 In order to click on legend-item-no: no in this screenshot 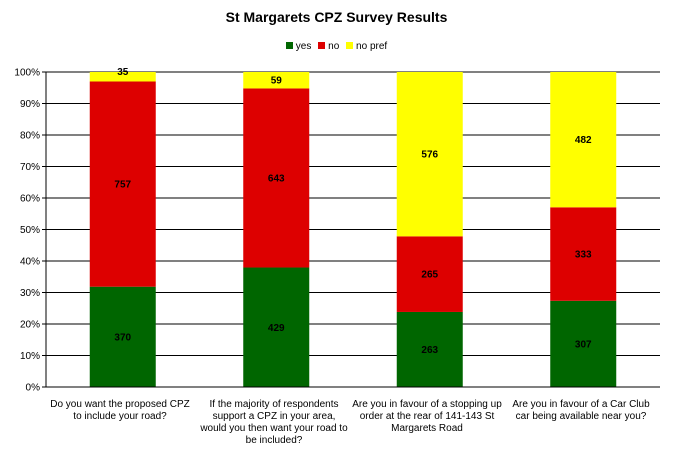, I will do `click(328, 46)`.